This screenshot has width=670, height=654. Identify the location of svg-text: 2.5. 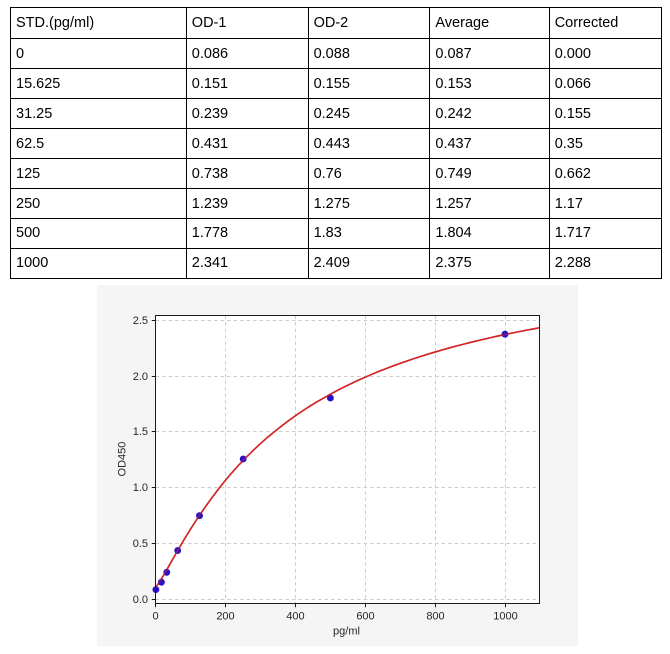
(140, 321).